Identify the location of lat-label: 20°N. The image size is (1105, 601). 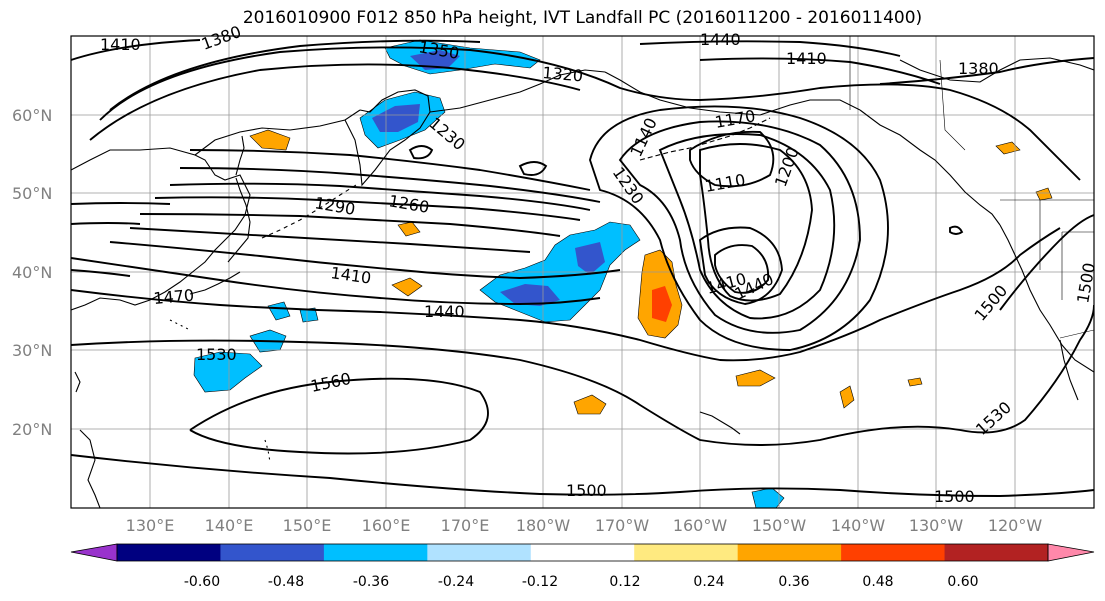
(32, 429).